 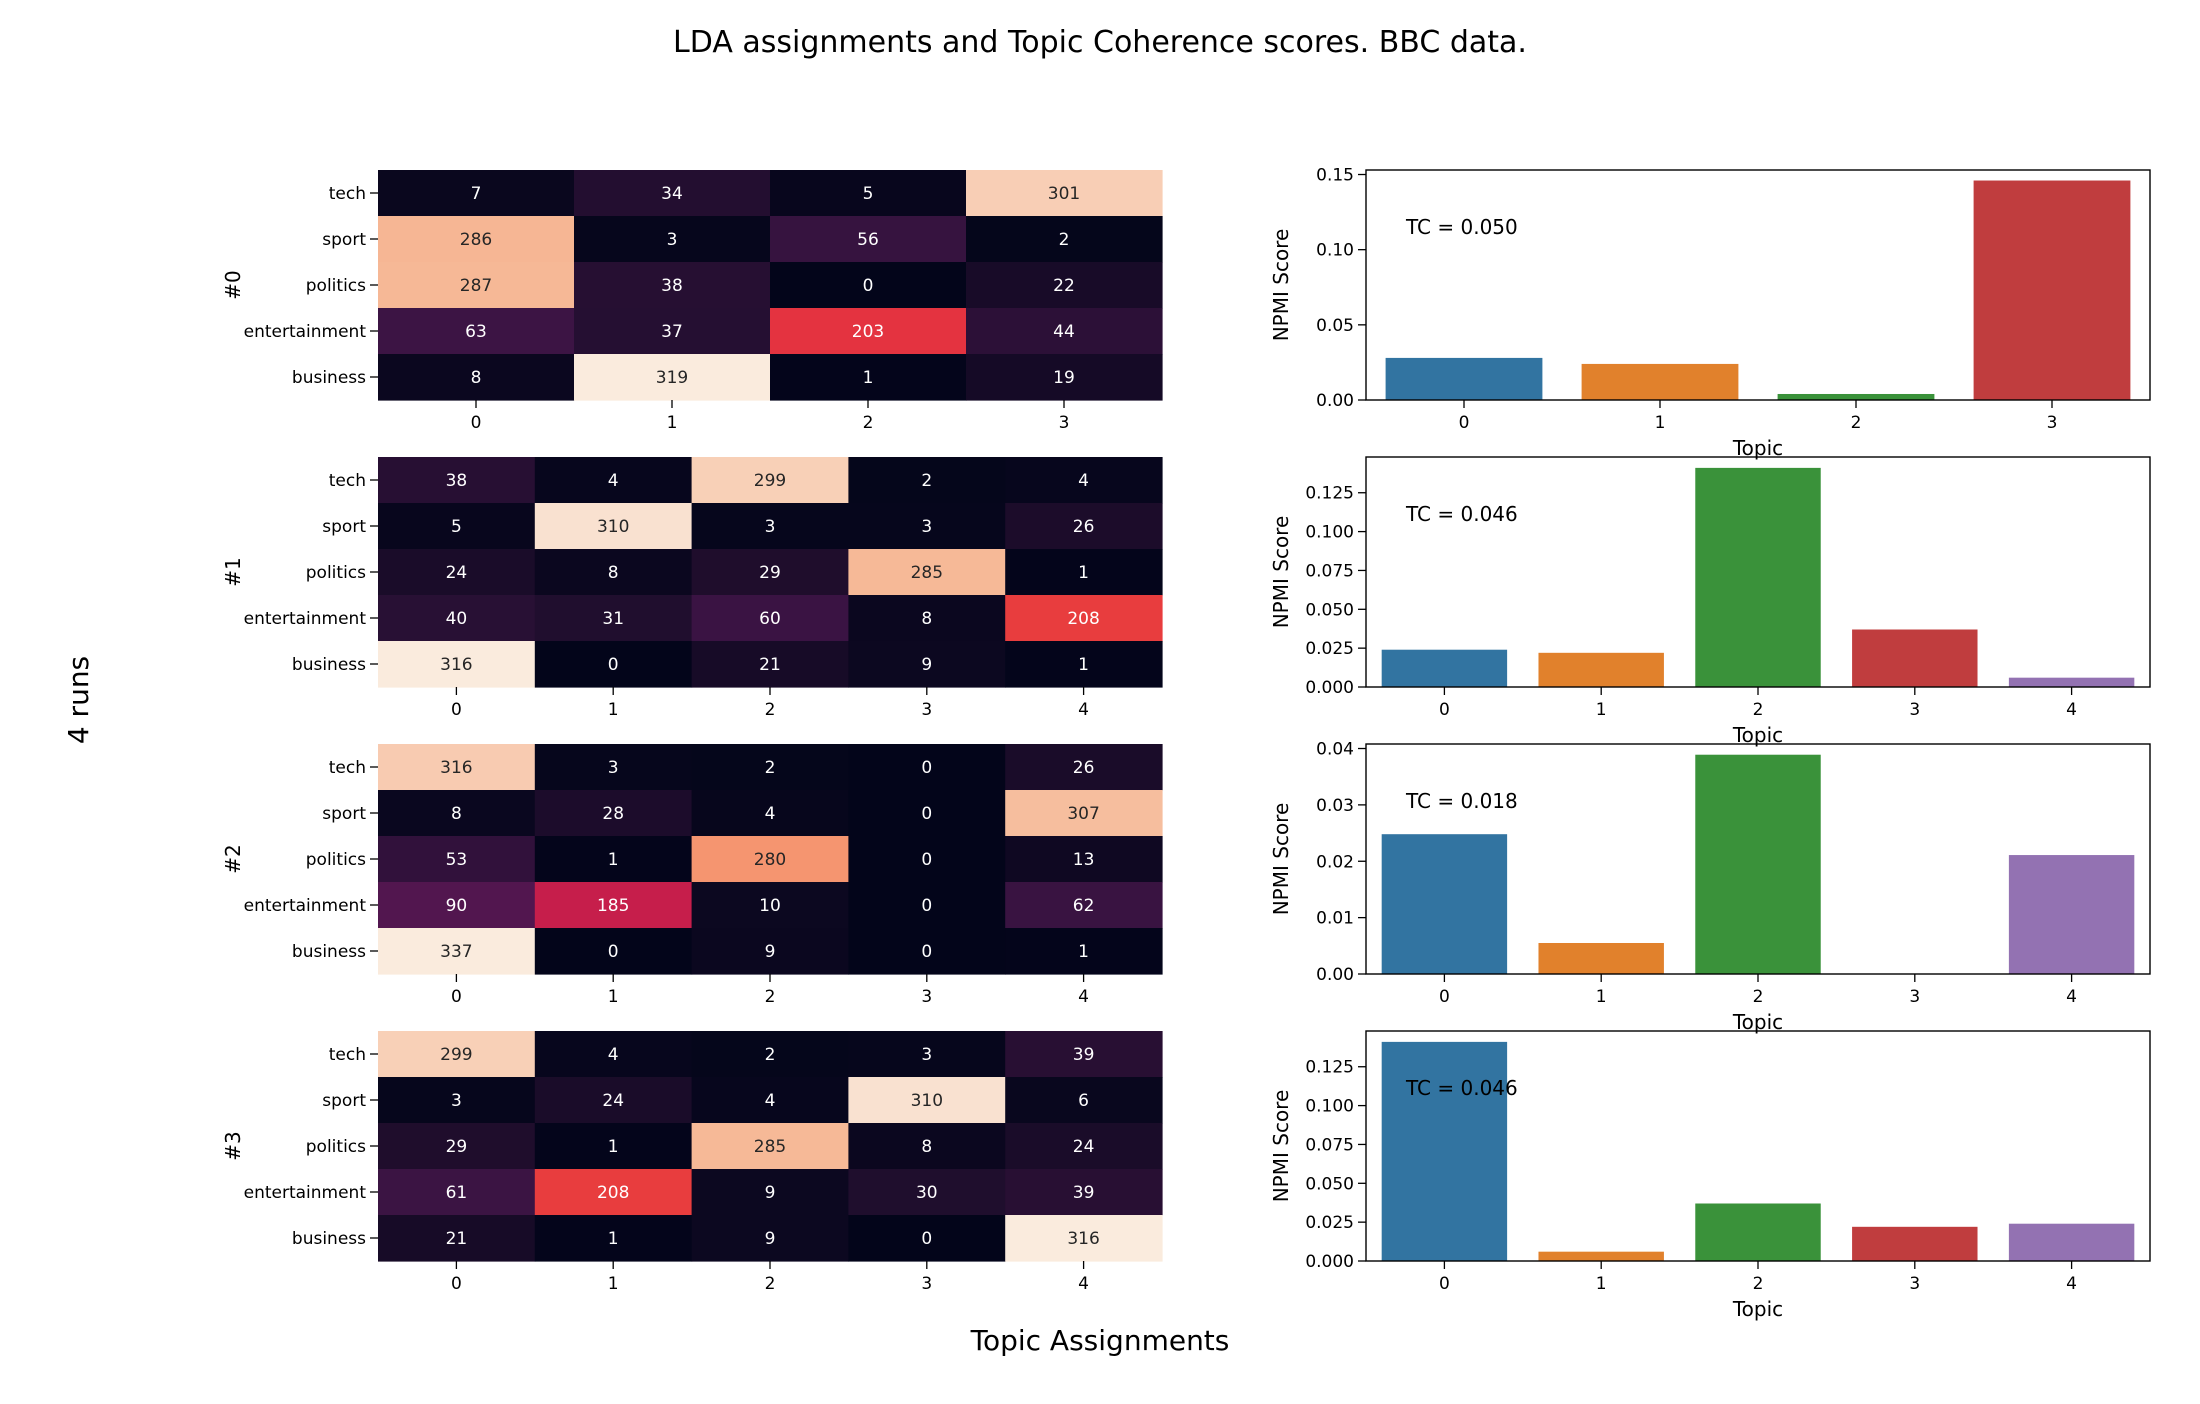 I want to click on heatmap-row-label: politics, so click(x=336, y=573).